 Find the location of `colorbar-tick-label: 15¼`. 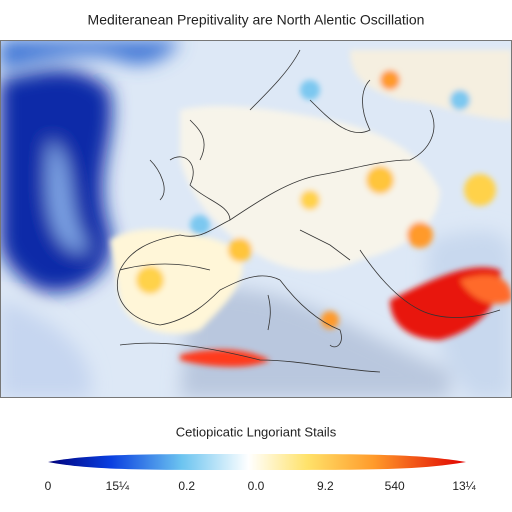

colorbar-tick-label: 15¼ is located at coordinates (118, 486).